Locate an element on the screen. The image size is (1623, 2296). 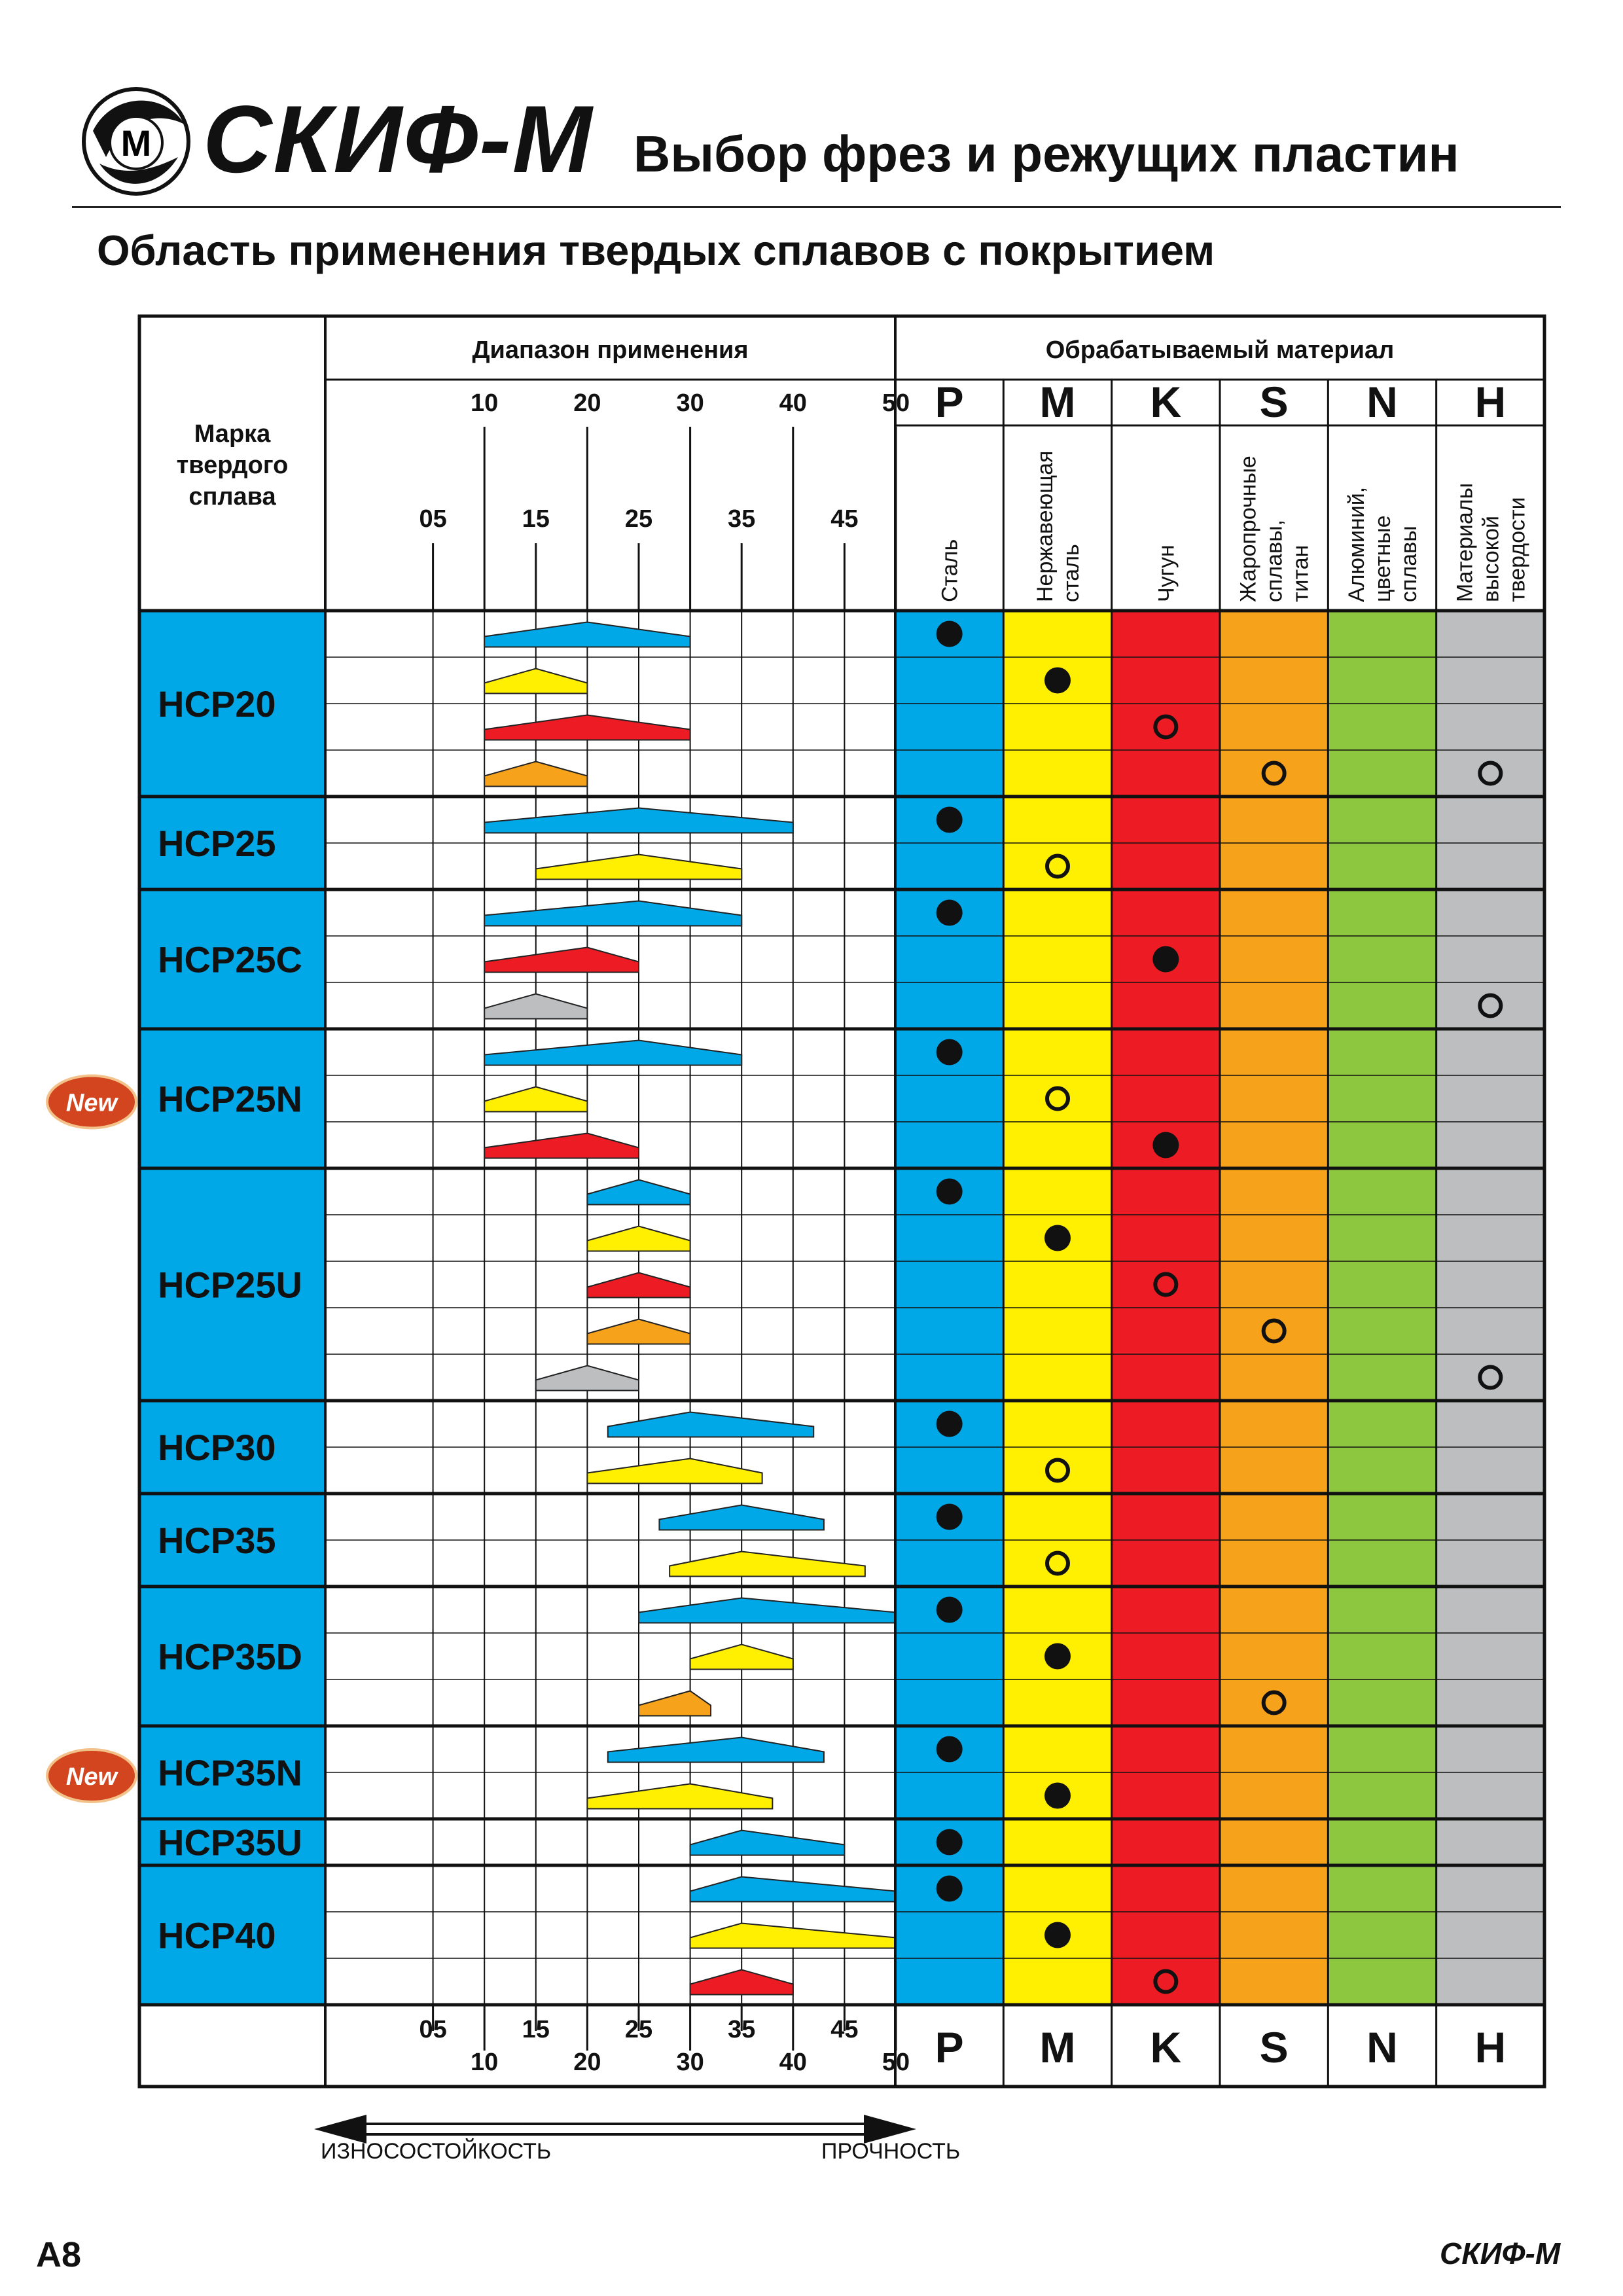
material-code-M: M is located at coordinates (1058, 402).